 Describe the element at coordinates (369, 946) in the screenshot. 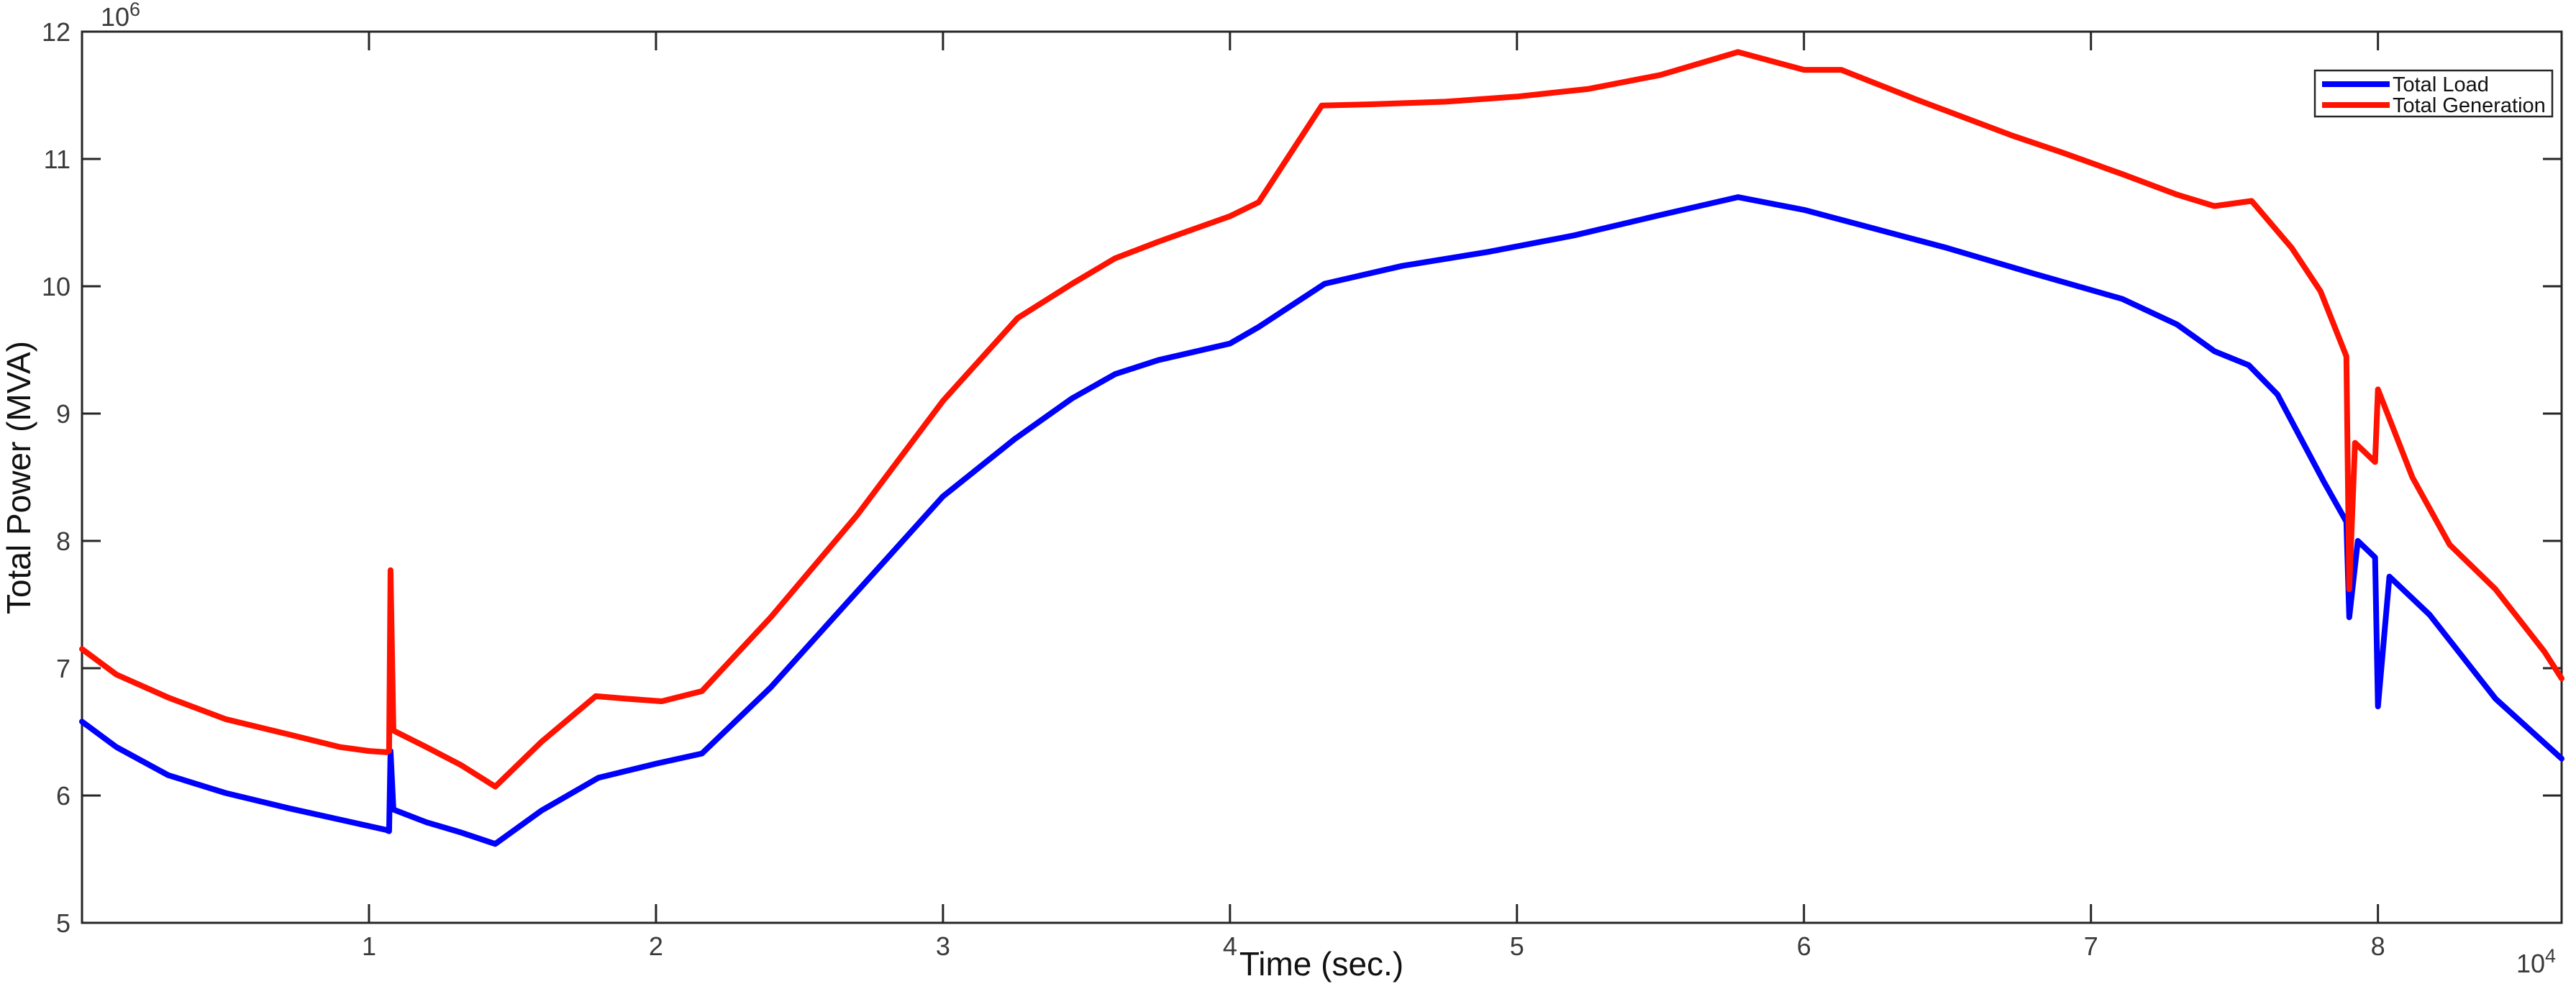

I see `x-tick-label: 1` at that location.